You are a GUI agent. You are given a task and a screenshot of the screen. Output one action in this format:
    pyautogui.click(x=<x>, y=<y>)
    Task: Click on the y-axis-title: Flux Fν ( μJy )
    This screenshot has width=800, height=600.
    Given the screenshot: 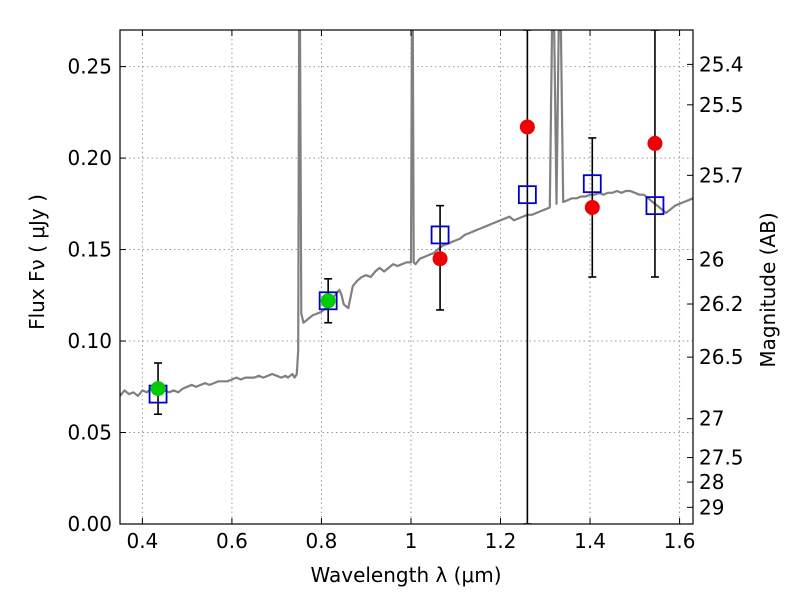 What is the action you would take?
    pyautogui.click(x=37, y=262)
    